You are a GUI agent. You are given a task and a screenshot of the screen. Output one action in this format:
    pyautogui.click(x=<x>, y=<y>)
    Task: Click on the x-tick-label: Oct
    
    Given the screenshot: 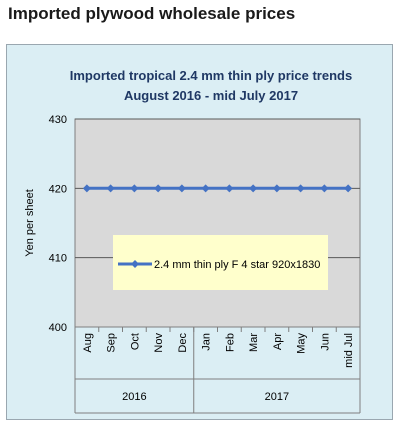 What is the action you would take?
    pyautogui.click(x=135, y=341)
    